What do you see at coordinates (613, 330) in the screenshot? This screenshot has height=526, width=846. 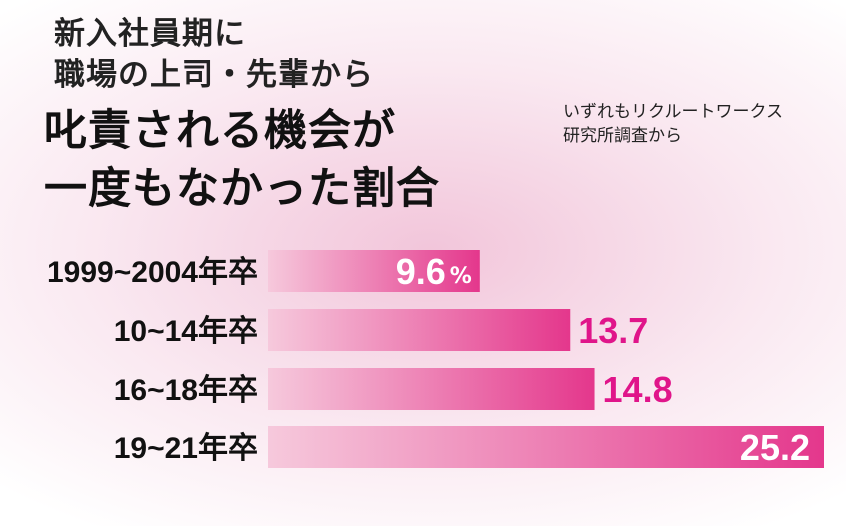 I see `value-label: 13.7` at bounding box center [613, 330].